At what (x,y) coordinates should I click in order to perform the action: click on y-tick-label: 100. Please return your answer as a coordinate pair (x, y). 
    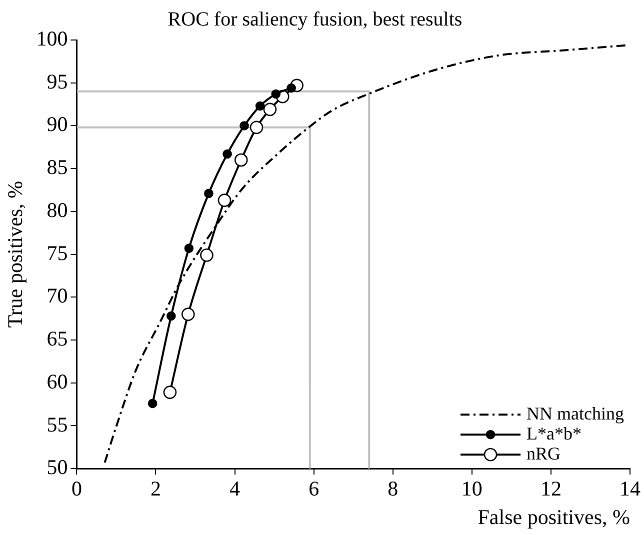
    Looking at the image, I should click on (52, 38).